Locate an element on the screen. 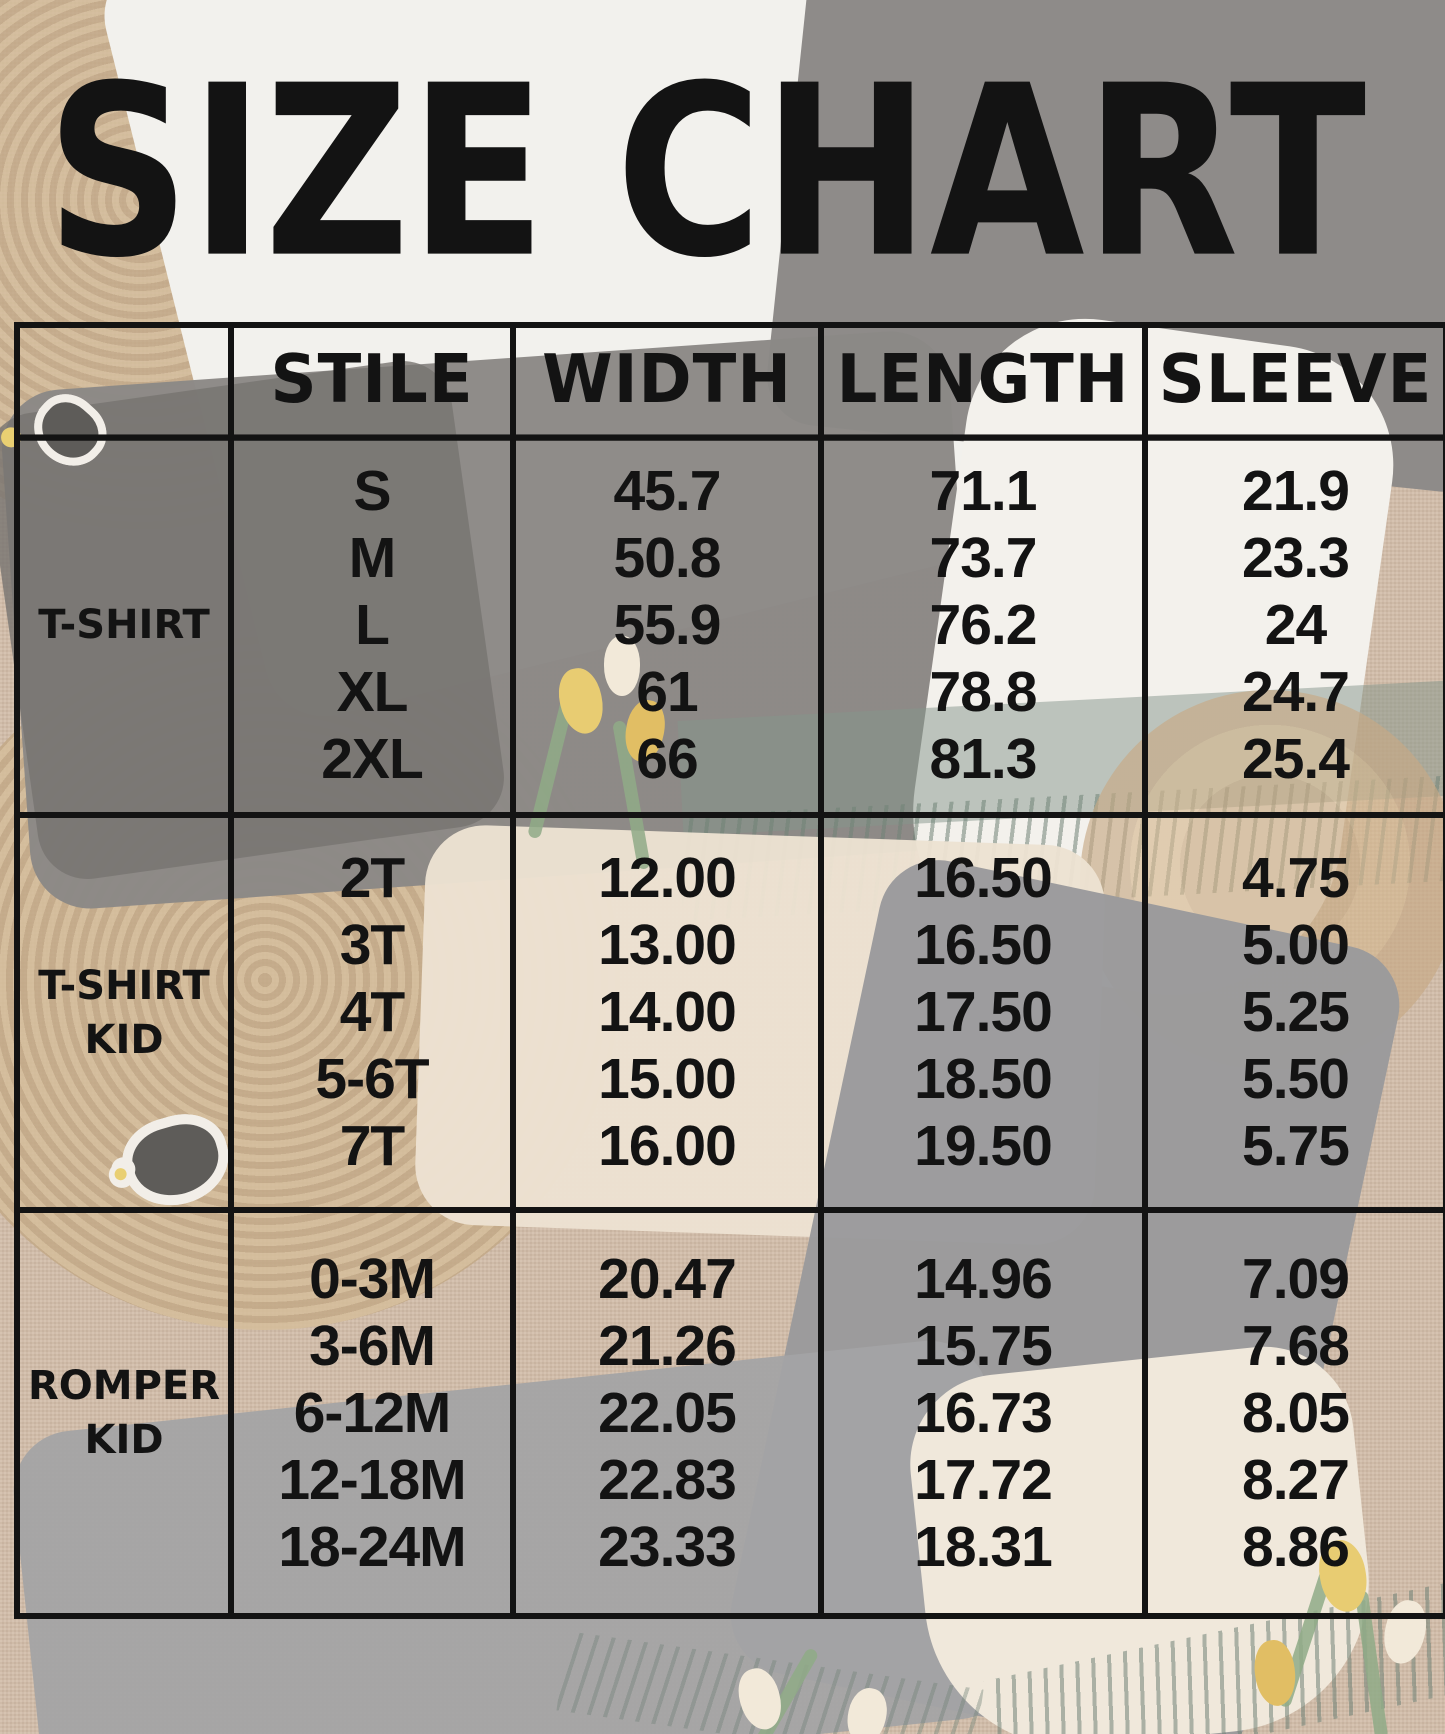  size-value: 14.96 is located at coordinates (983, 1278).